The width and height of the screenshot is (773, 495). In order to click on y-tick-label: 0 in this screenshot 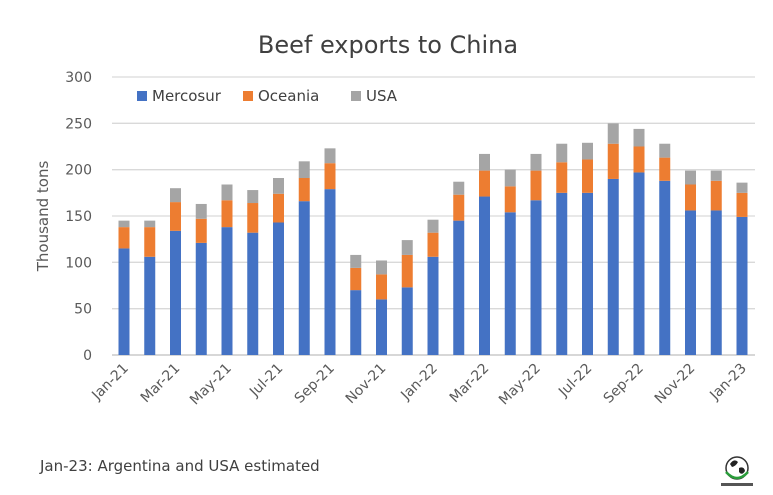, I will do `click(87, 356)`.